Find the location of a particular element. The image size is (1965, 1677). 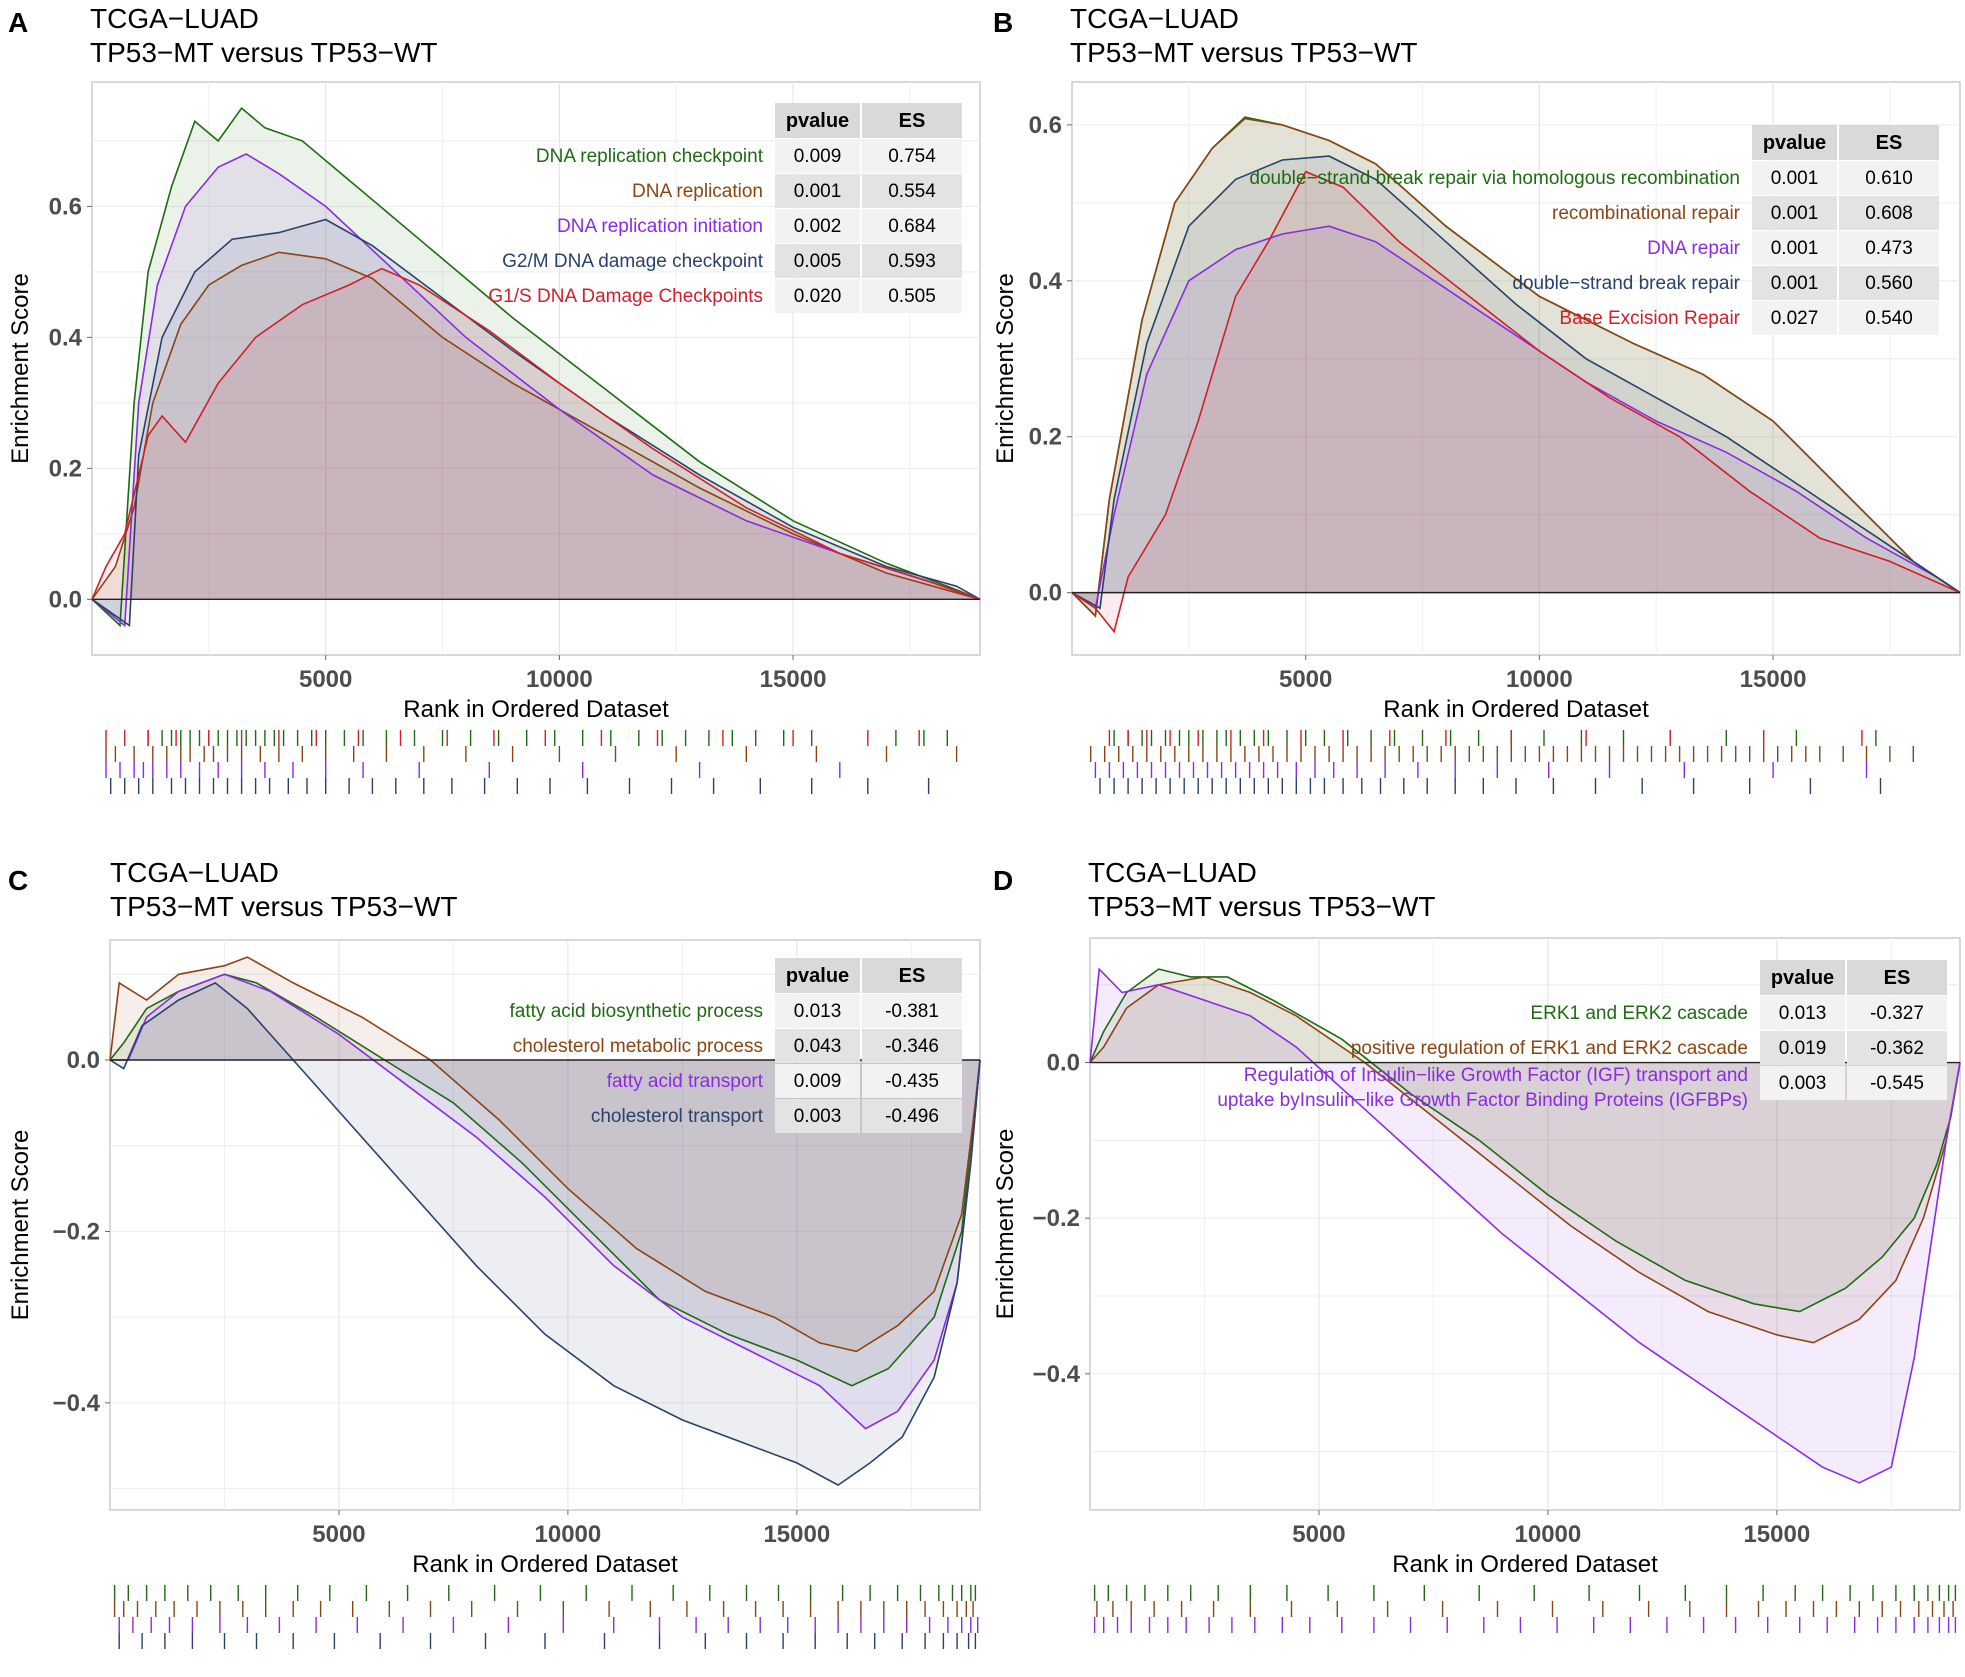

panel-letter: B is located at coordinates (1003, 22).